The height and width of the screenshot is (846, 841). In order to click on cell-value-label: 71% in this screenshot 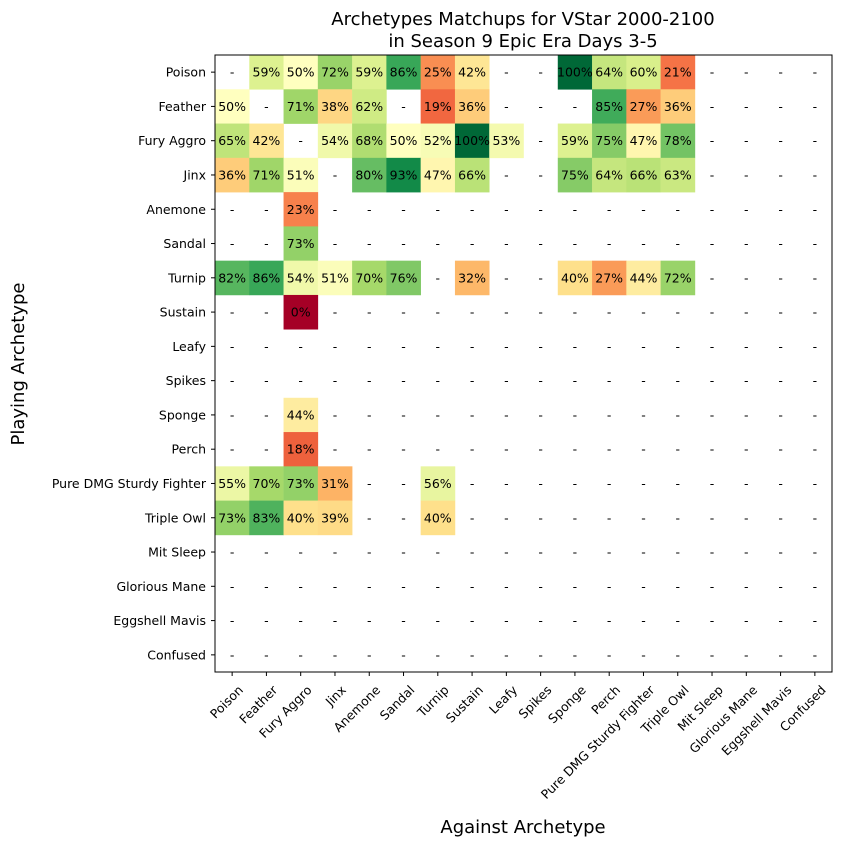, I will do `click(301, 106)`.